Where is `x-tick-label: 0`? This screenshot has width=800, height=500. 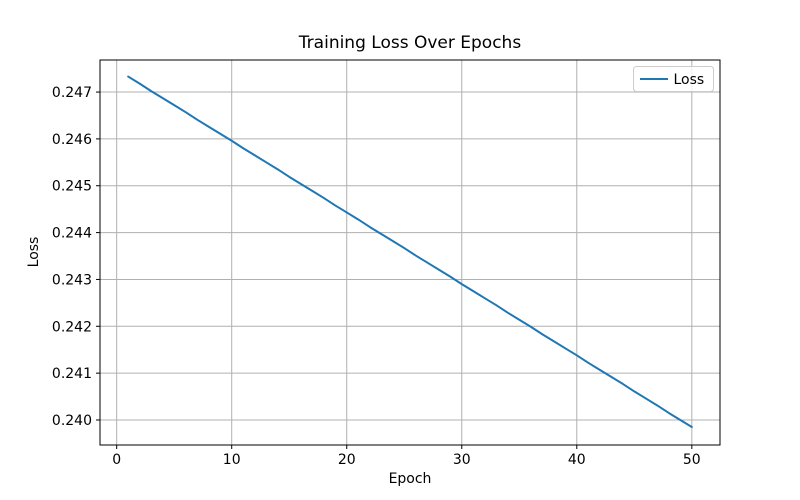 x-tick-label: 0 is located at coordinates (116, 460).